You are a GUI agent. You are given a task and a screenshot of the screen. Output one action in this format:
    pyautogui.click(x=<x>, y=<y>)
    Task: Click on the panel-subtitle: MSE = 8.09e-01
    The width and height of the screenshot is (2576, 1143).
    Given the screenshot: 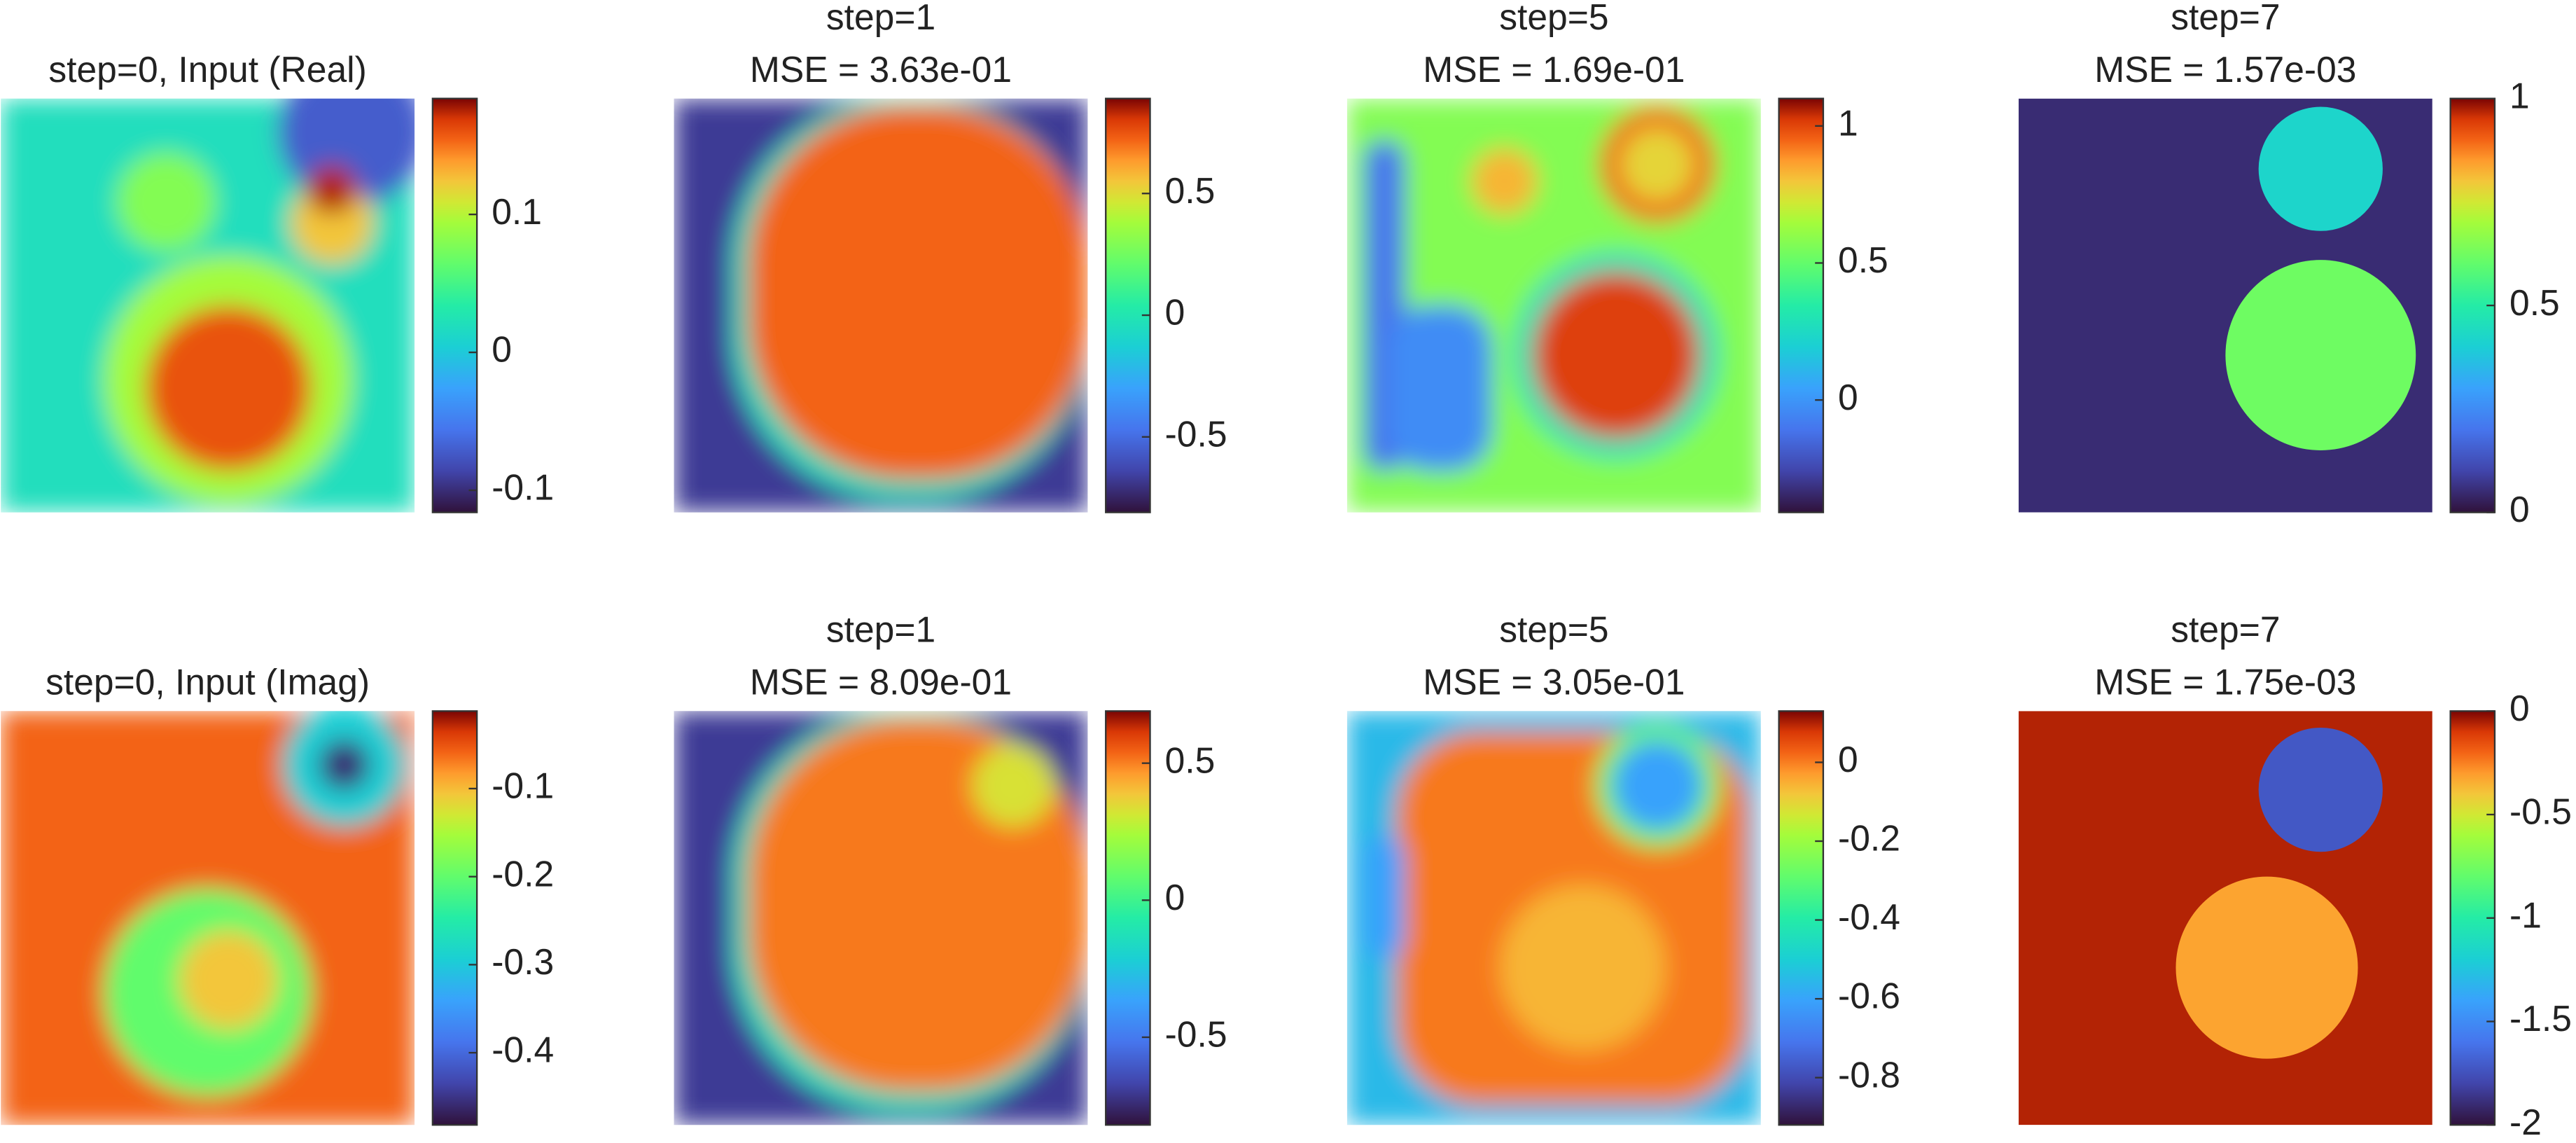 What is the action you would take?
    pyautogui.click(x=881, y=681)
    